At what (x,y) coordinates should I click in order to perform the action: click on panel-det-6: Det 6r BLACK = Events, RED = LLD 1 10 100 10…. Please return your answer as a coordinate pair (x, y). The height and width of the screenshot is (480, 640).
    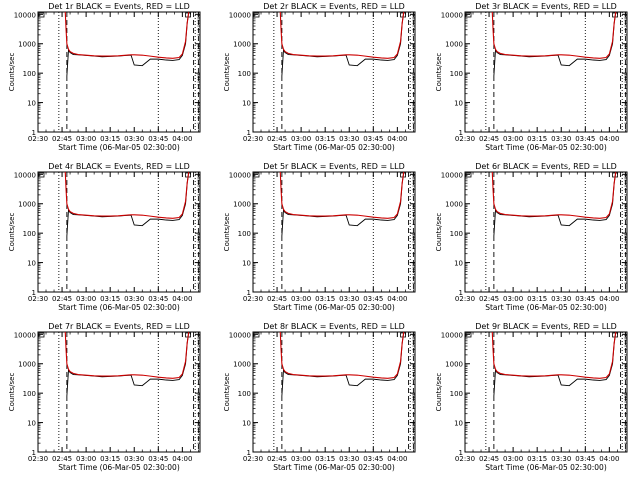
    Looking at the image, I should click on (531, 237).